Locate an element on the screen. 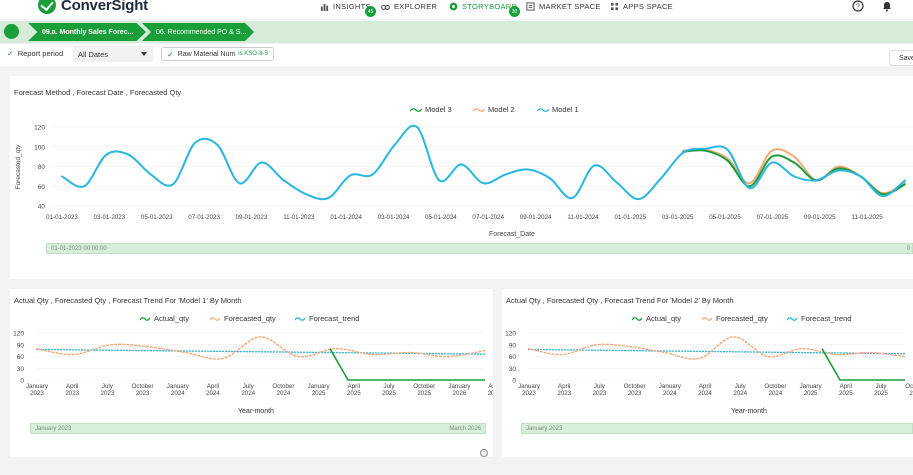 This screenshot has width=913, height=475. x-tick-label: 01-01-2023 is located at coordinates (62, 217).